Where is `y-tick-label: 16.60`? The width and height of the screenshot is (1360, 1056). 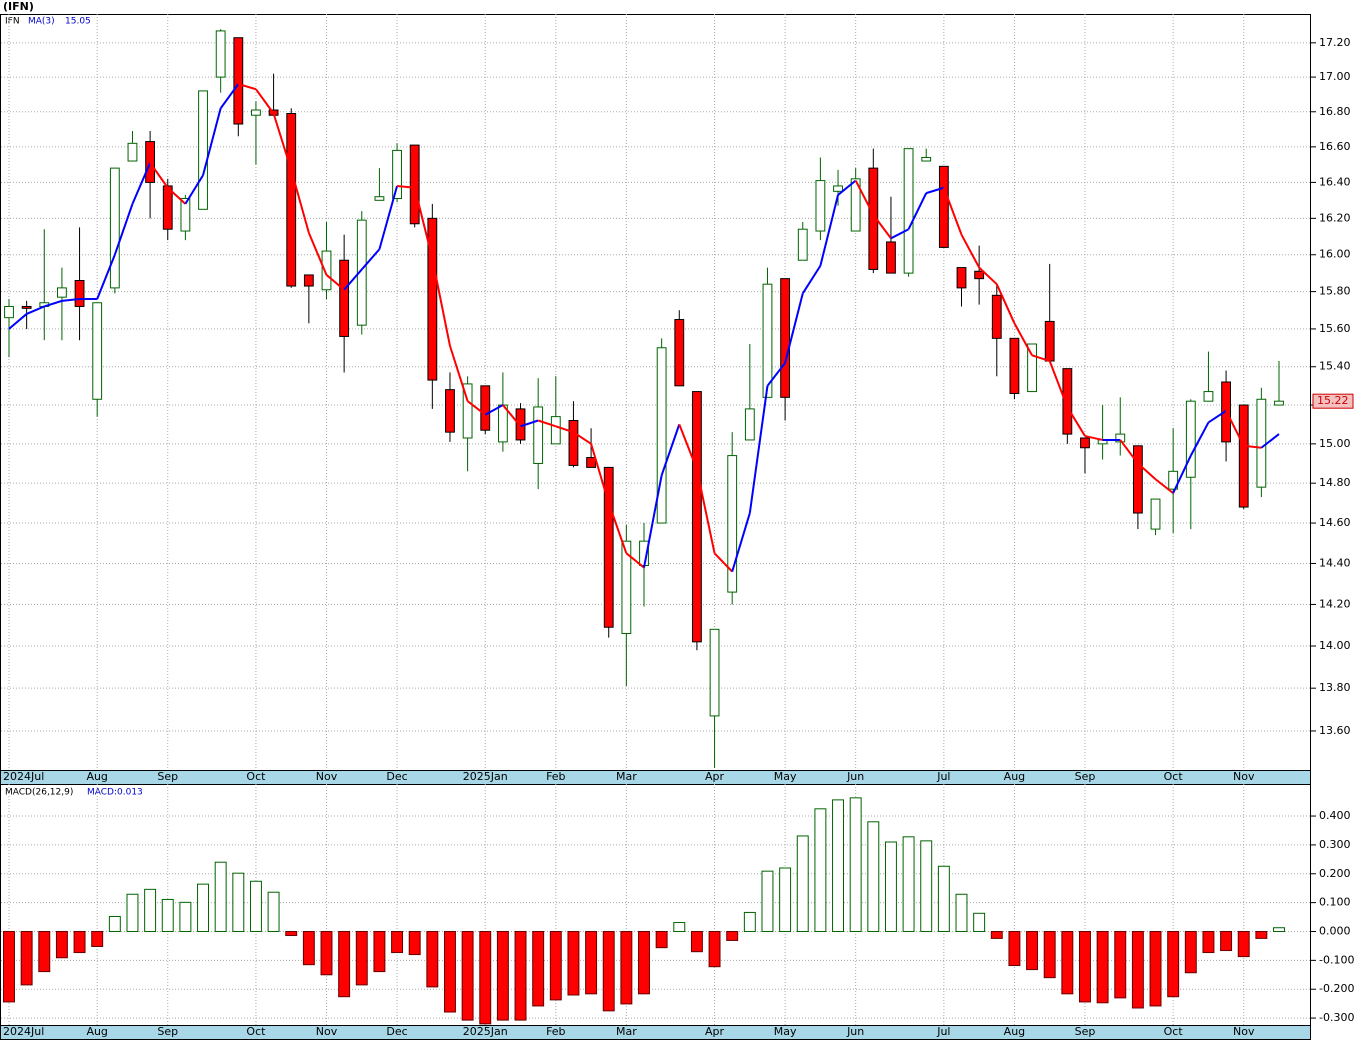 y-tick-label: 16.60 is located at coordinates (1335, 146).